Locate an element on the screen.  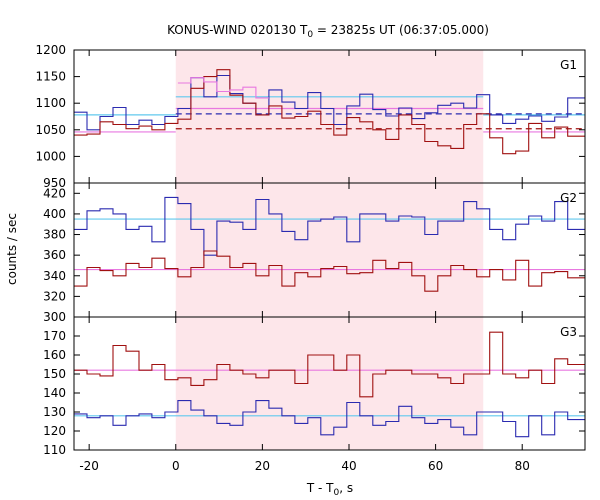
panel-1-ytick-label: 950 is located at coordinates (54, 183).